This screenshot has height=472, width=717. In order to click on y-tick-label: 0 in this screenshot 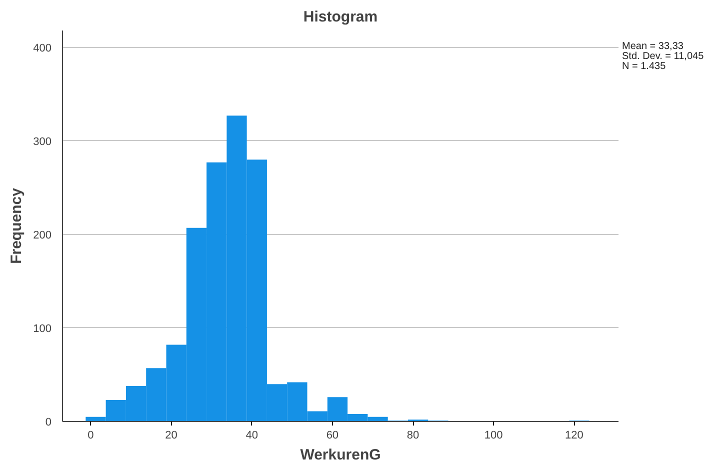, I will do `click(48, 422)`.